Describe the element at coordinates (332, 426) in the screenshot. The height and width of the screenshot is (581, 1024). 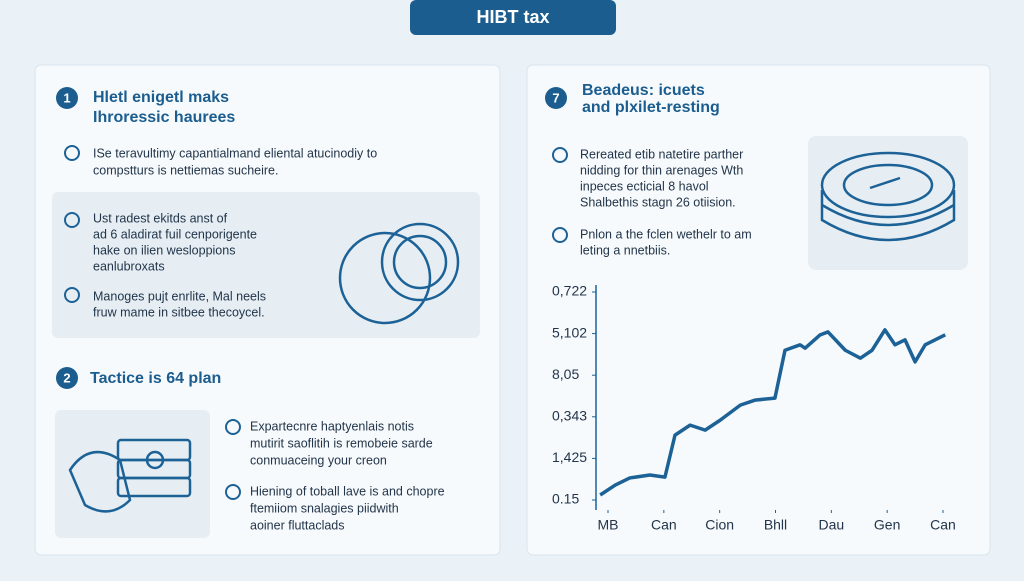
I see `item-text: Expartecnre haptyenlais notis` at that location.